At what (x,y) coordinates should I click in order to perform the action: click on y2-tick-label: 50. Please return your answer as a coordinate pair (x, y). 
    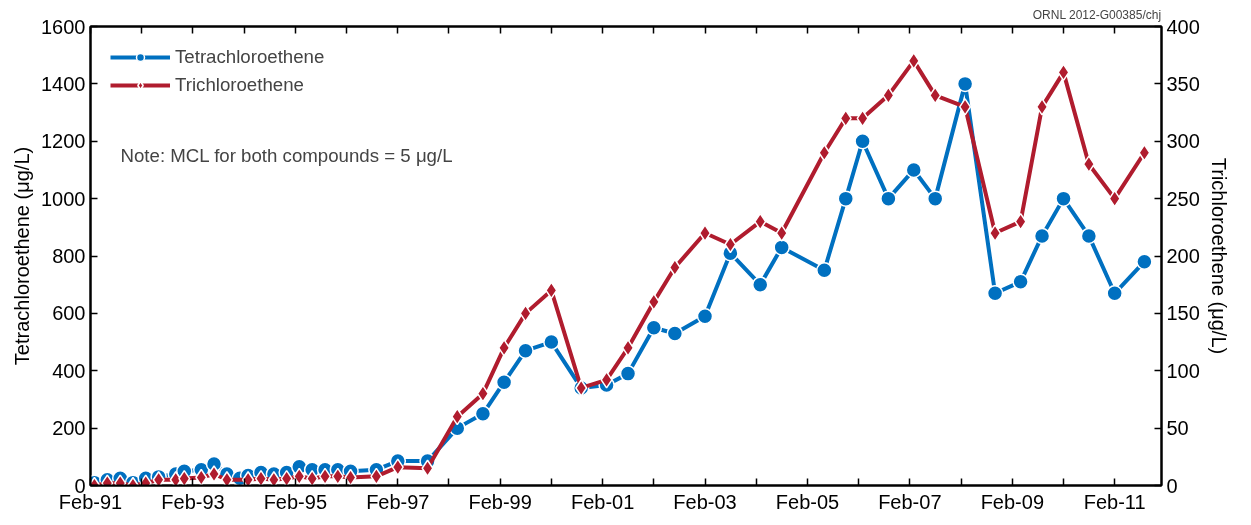
    Looking at the image, I should click on (1177, 428).